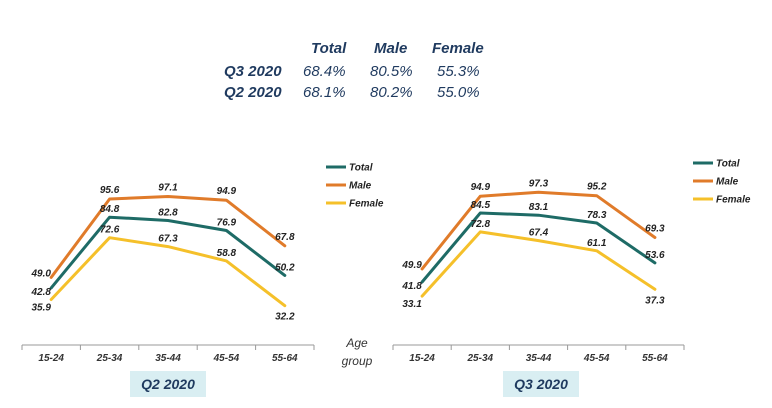  Describe the element at coordinates (539, 358) in the screenshot. I see `x-tick-label-q3: 35-44` at that location.